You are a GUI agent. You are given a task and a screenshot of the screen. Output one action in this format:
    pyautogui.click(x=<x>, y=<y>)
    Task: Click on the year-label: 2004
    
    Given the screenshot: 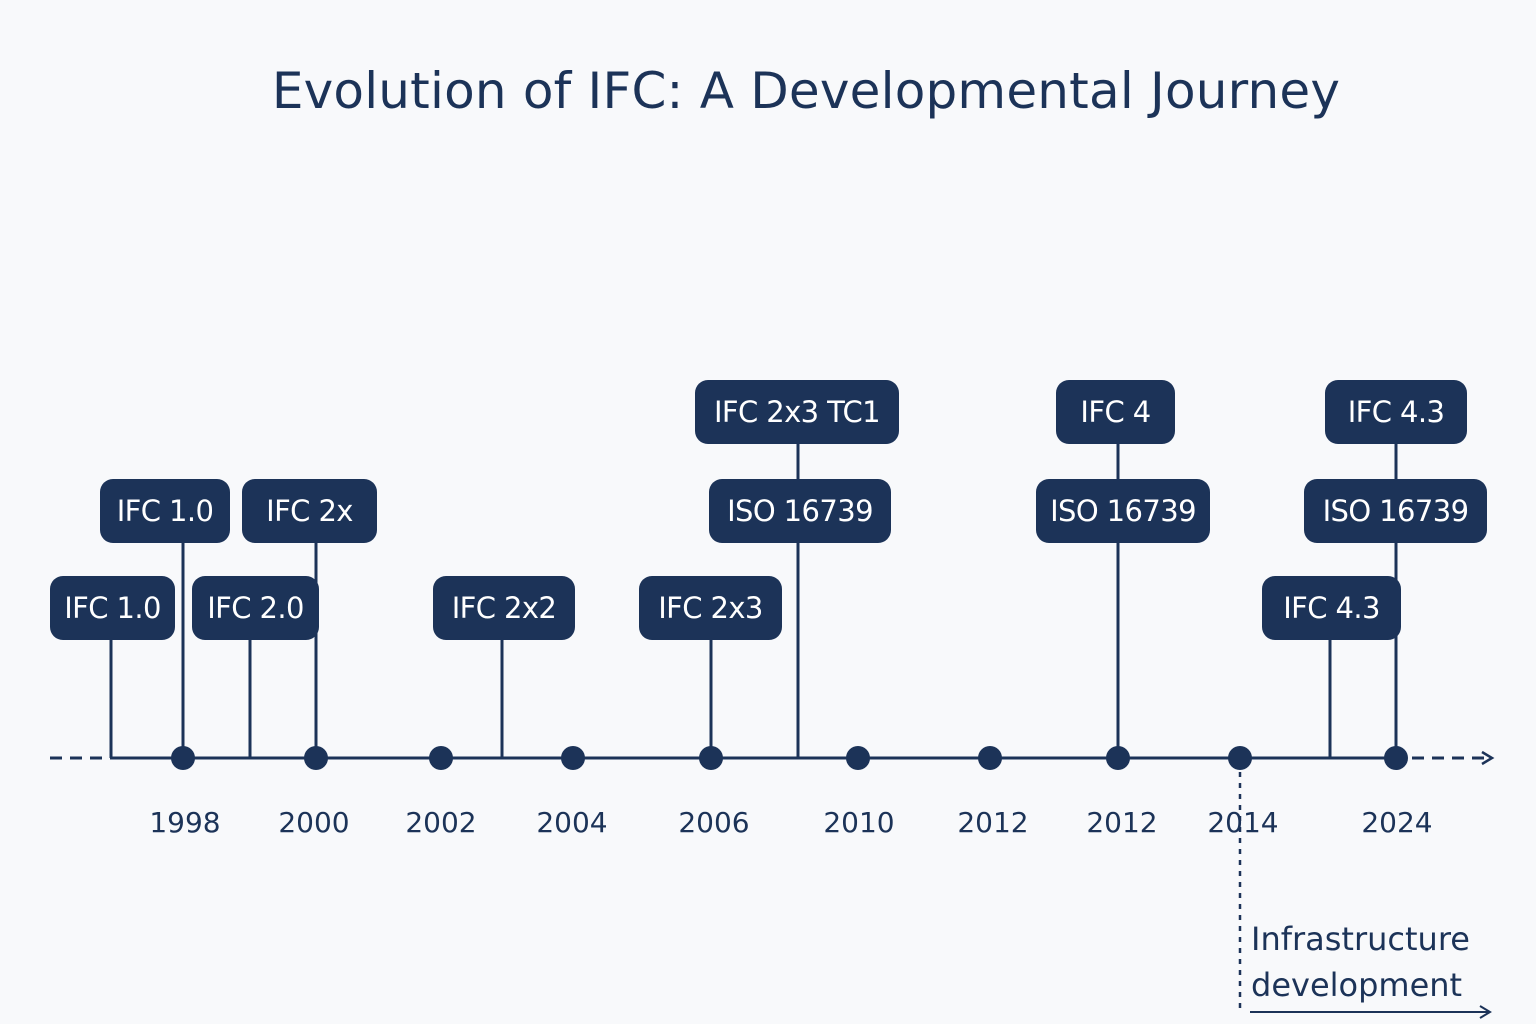 What is the action you would take?
    pyautogui.click(x=572, y=822)
    